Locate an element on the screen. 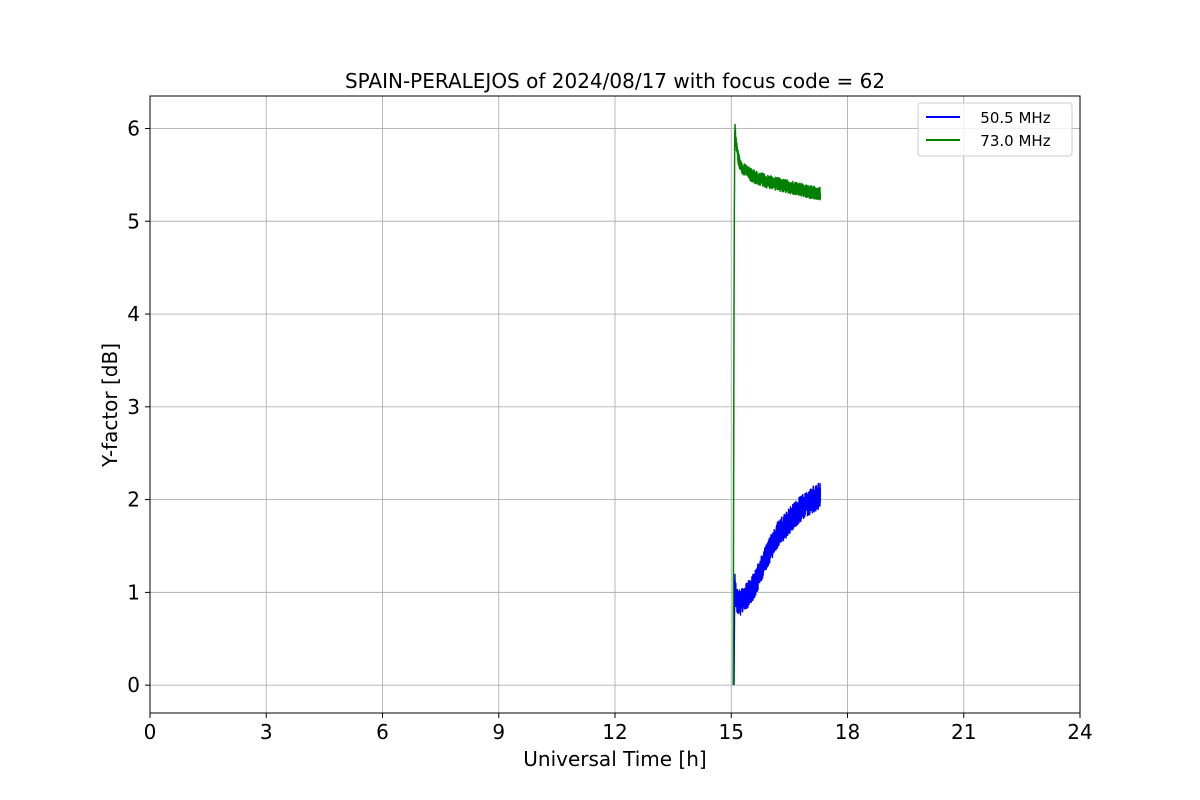 This screenshot has height=800, width=1200. x-tick-label: 18 is located at coordinates (847, 732).